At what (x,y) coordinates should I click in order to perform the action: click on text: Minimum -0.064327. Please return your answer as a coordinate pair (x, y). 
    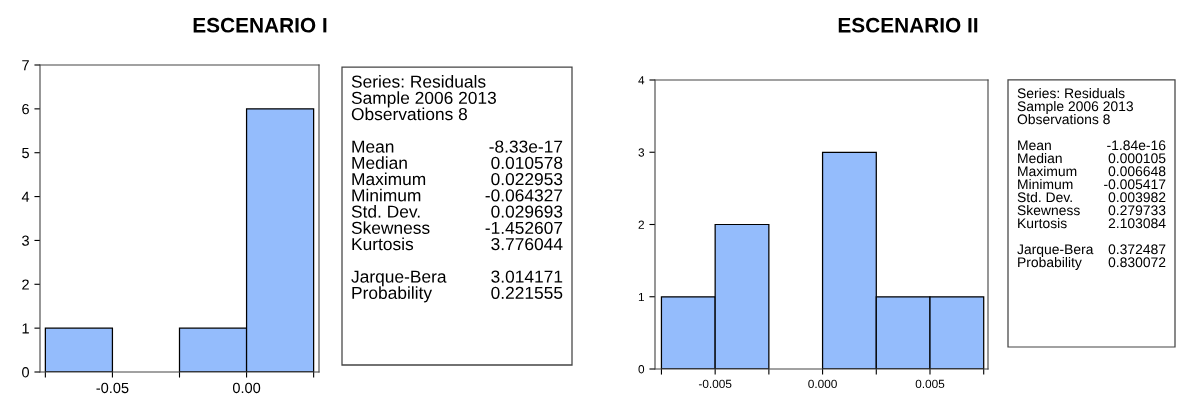
    Looking at the image, I should click on (457, 195).